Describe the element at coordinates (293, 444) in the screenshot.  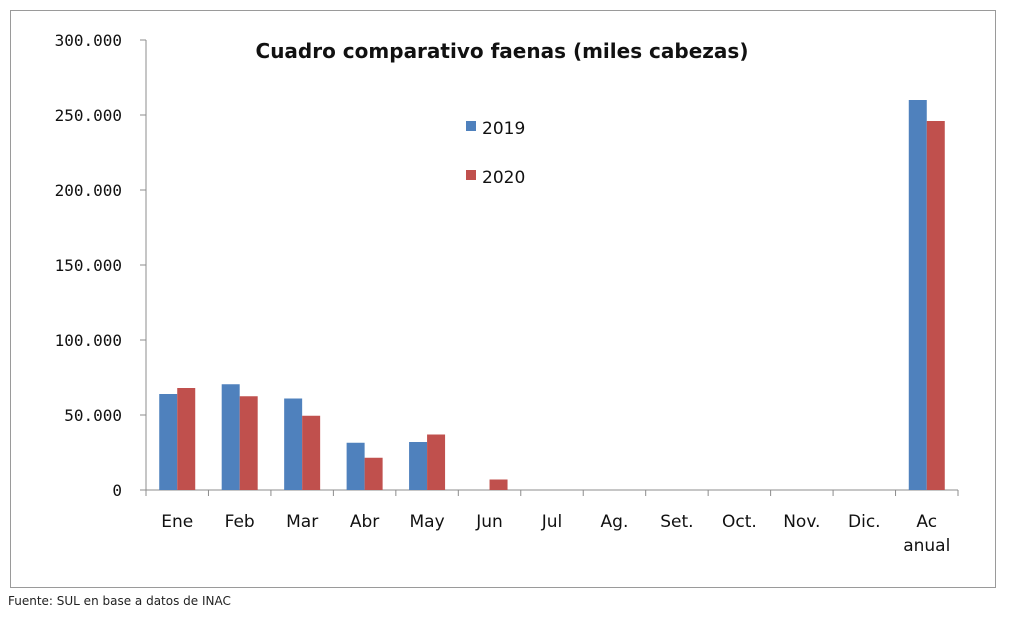
I see `bar-2019-mar` at that location.